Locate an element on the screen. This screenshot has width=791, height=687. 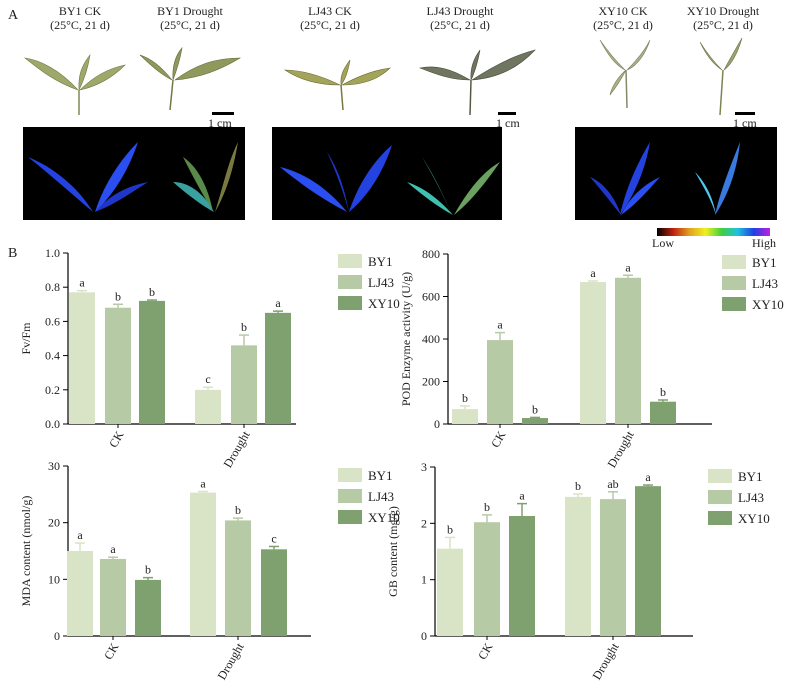
colorbar-high-label: High is located at coordinates (764, 243).